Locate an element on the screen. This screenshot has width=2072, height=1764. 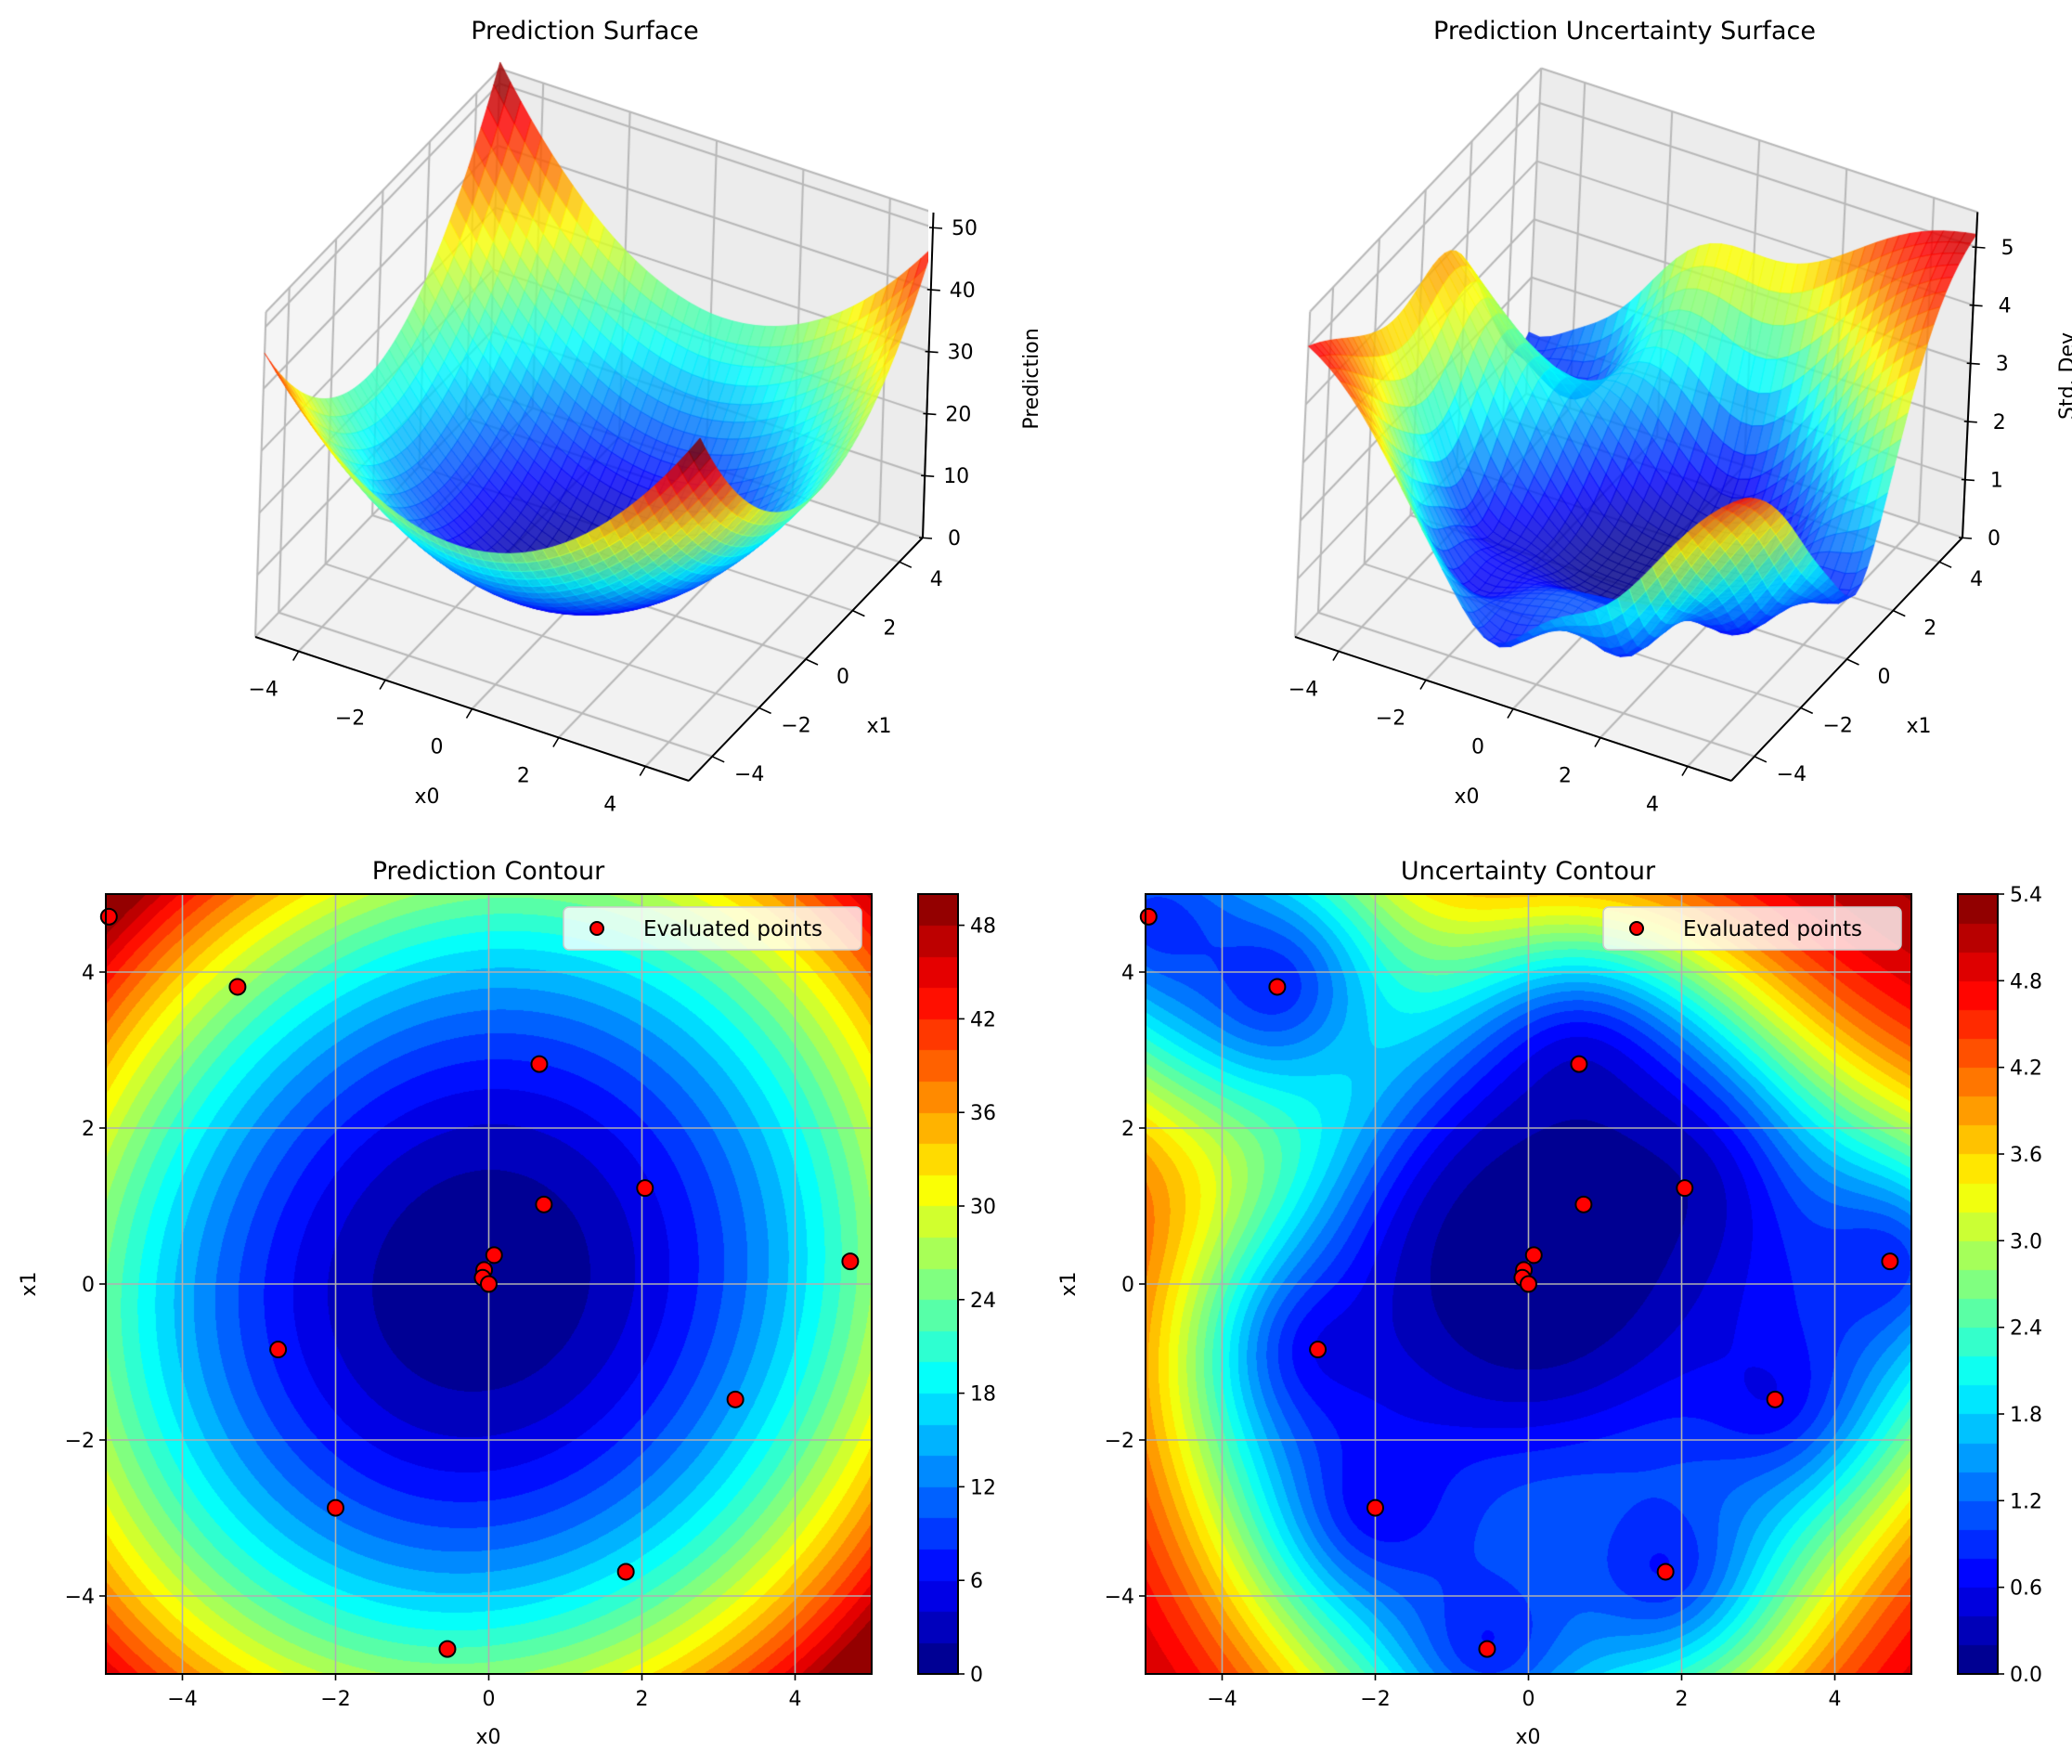
colorbar-tick-label: 2.4 is located at coordinates (2026, 1329).